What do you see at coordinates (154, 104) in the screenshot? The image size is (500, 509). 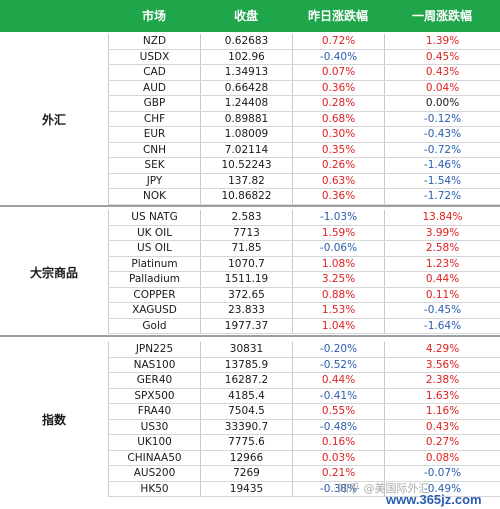 I see `market-cell: GBP` at bounding box center [154, 104].